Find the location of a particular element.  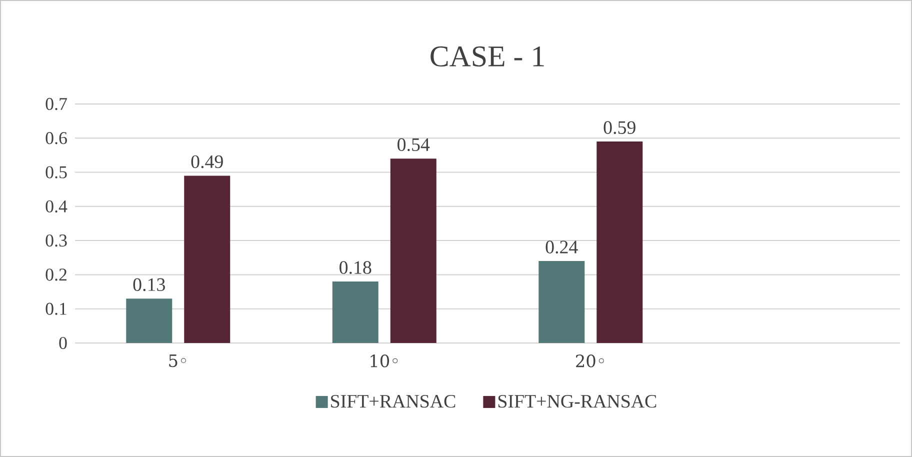

y-tick-label: 0.3 is located at coordinates (56, 240).